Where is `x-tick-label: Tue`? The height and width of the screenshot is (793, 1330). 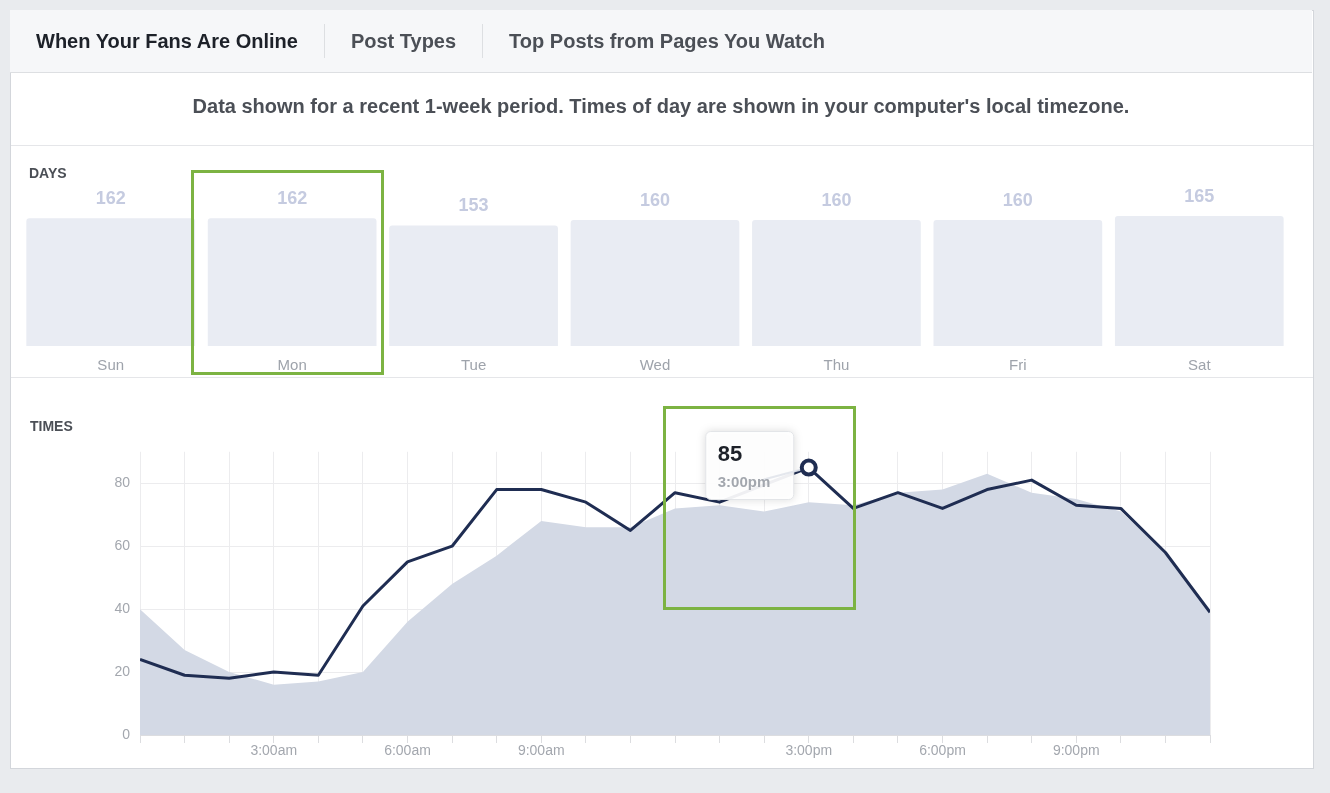
x-tick-label: Tue is located at coordinates (473, 365).